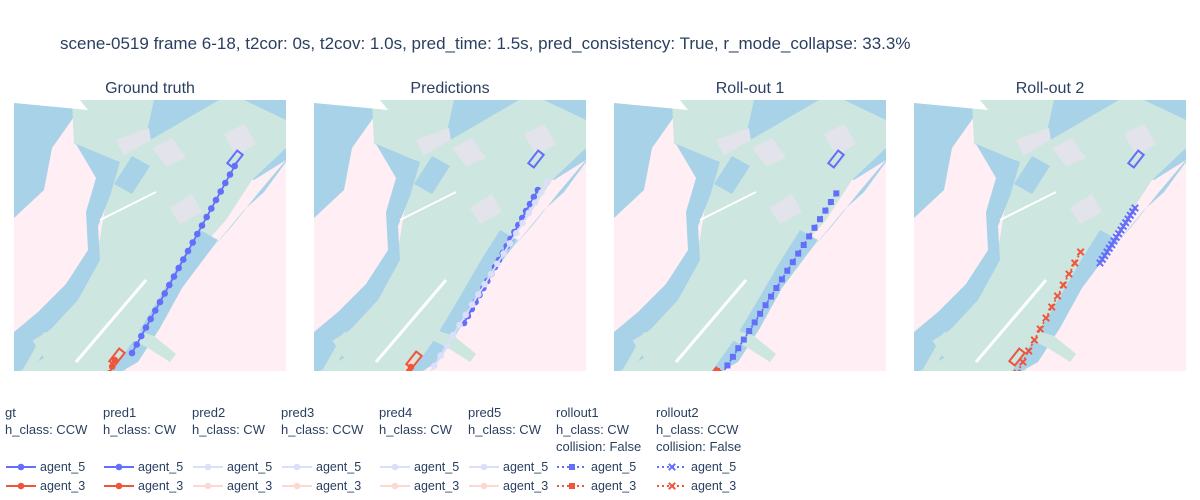 The height and width of the screenshot is (500, 1200). What do you see at coordinates (396, 412) in the screenshot?
I see `legend-group-title: pred4` at bounding box center [396, 412].